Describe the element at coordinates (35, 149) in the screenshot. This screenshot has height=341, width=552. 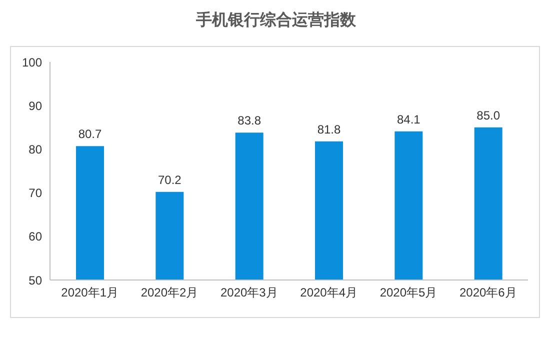
I see `y-tick-label: 80` at that location.